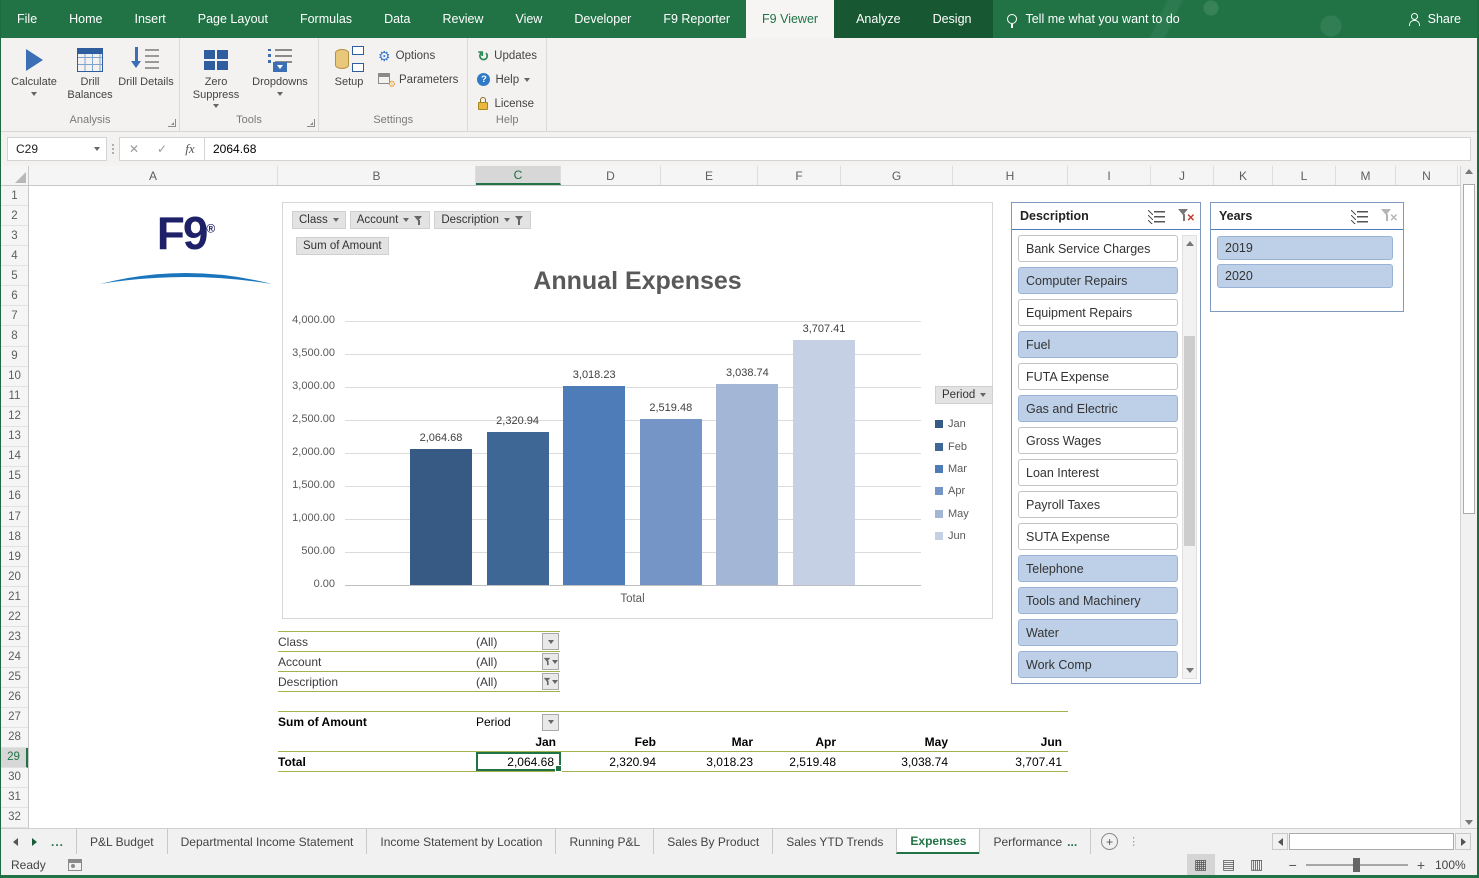 The height and width of the screenshot is (878, 1479). Describe the element at coordinates (1434, 19) in the screenshot. I see `share-button: Share` at that location.